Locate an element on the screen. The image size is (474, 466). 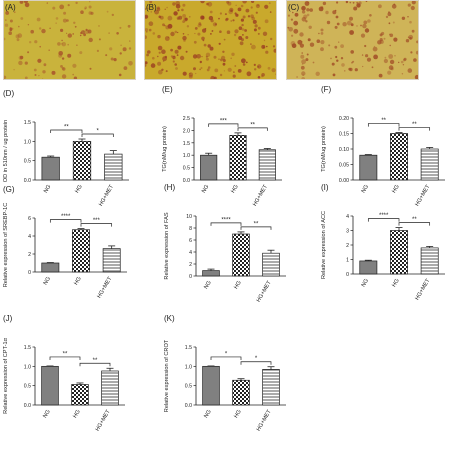
y-tick-label: 0.0 is located at coordinates (27, 406).